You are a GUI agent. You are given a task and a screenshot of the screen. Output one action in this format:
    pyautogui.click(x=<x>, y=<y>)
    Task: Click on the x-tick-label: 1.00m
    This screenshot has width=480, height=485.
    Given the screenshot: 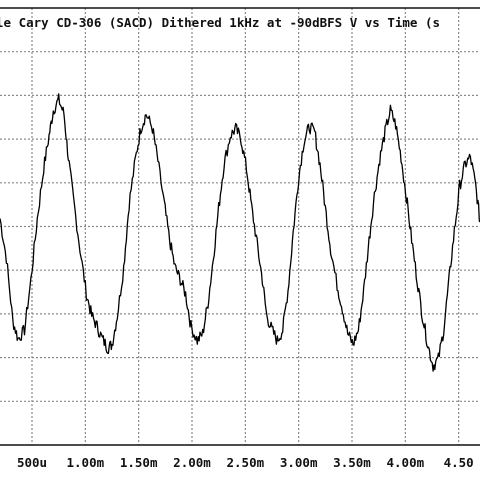 What is the action you would take?
    pyautogui.click(x=86, y=462)
    